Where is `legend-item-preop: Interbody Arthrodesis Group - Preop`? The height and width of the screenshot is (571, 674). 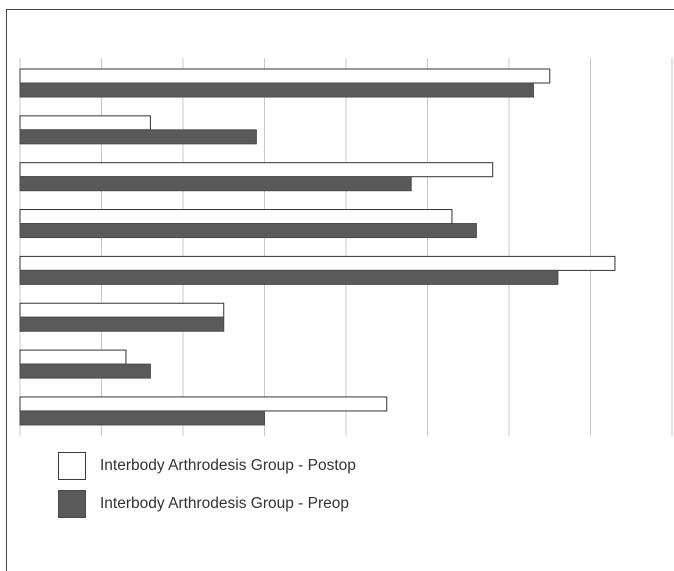
legend-item-preop: Interbody Arthrodesis Group - Preop is located at coordinates (207, 504).